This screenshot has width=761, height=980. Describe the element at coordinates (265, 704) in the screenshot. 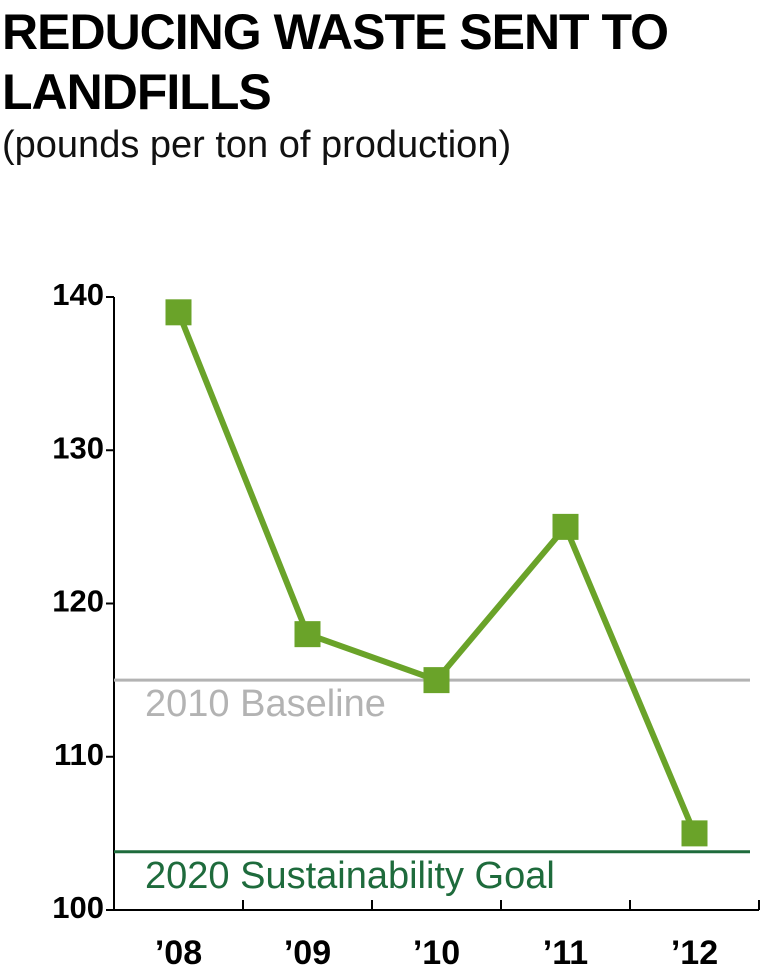

I see `reference-label: 2010 Baseline` at that location.